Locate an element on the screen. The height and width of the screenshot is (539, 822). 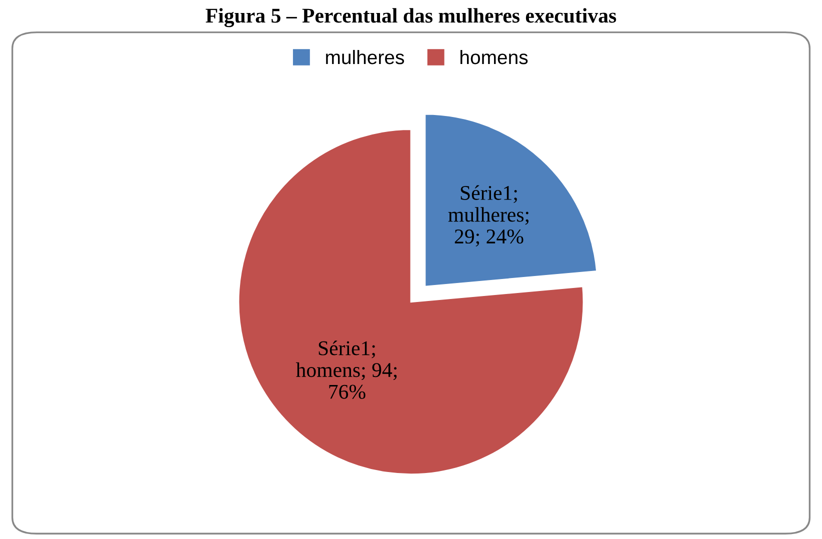
chart-title: Figura 5 – Percentual das mulheres executivas is located at coordinates (411, 18).